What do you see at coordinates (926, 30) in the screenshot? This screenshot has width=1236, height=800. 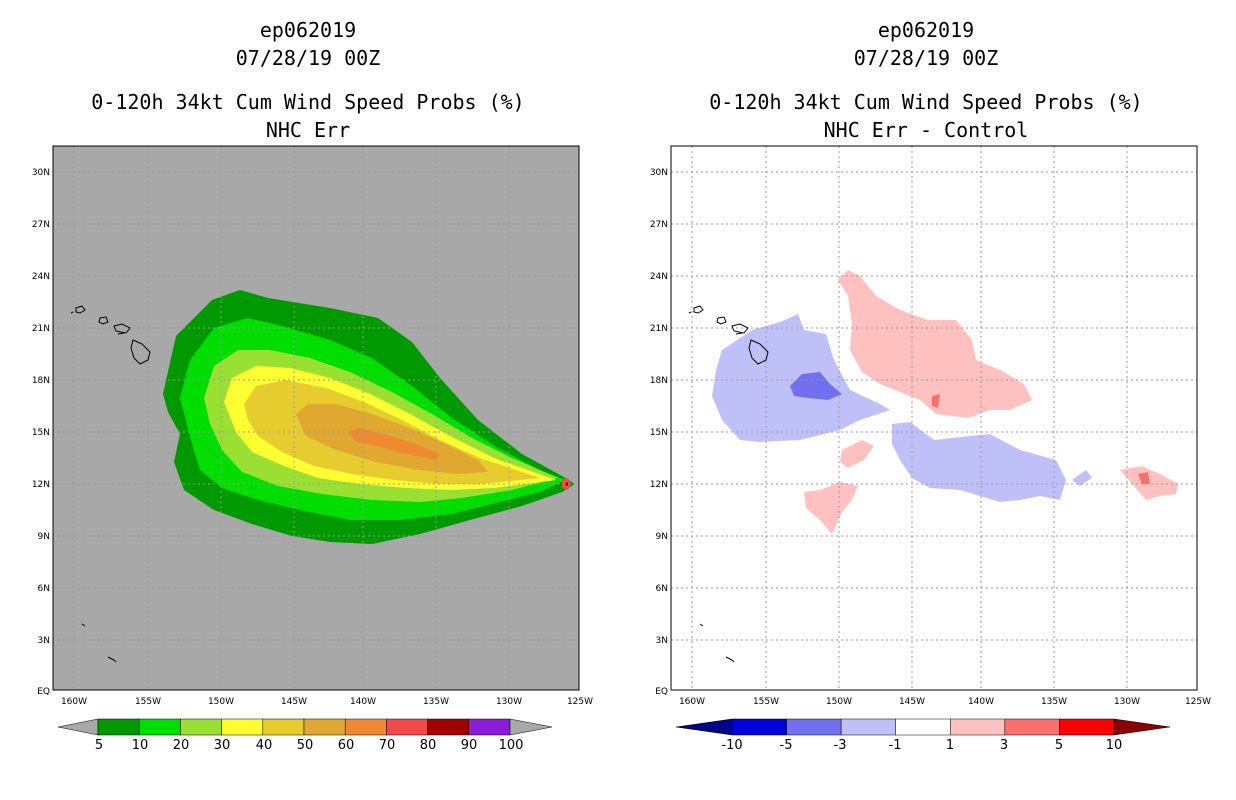 I see `right-storm-id: ep062019` at bounding box center [926, 30].